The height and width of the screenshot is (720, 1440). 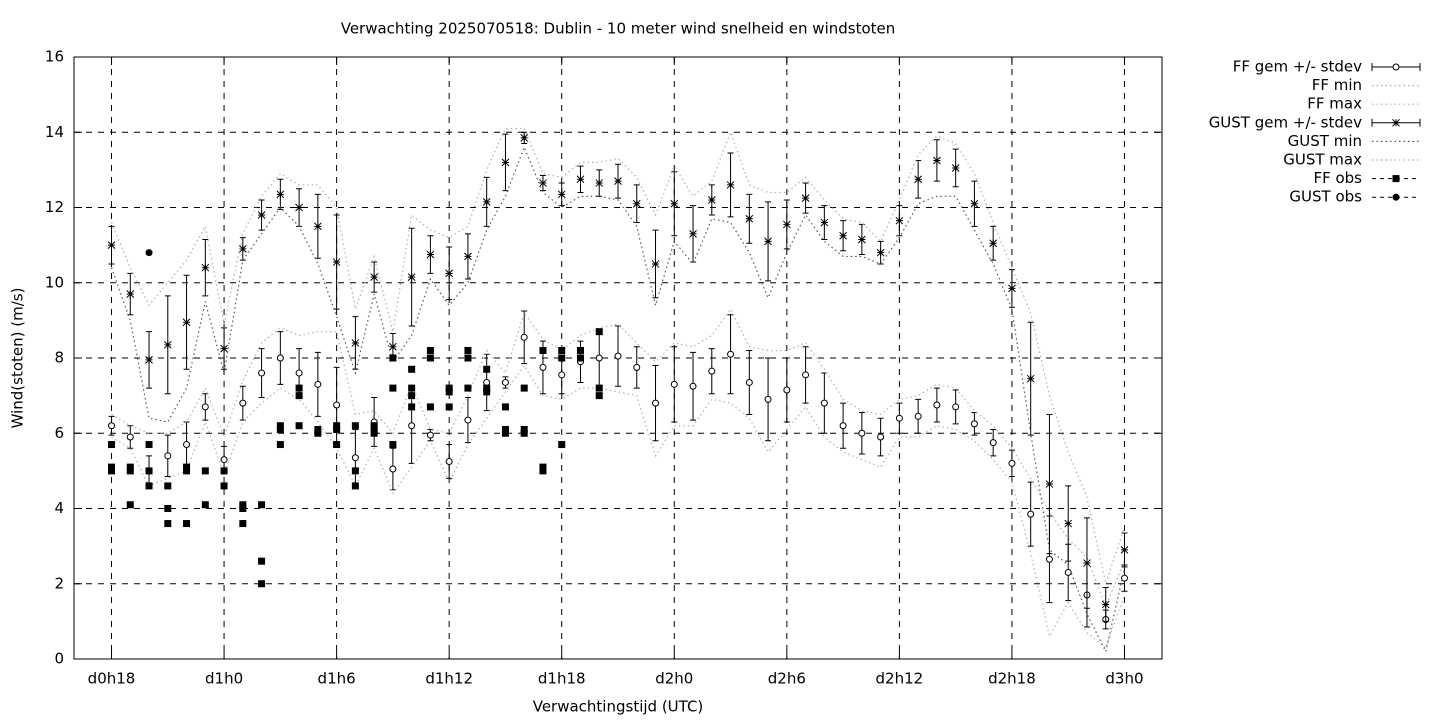 What do you see at coordinates (1297, 67) in the screenshot?
I see `legend-label: FF gem +/- stdev` at bounding box center [1297, 67].